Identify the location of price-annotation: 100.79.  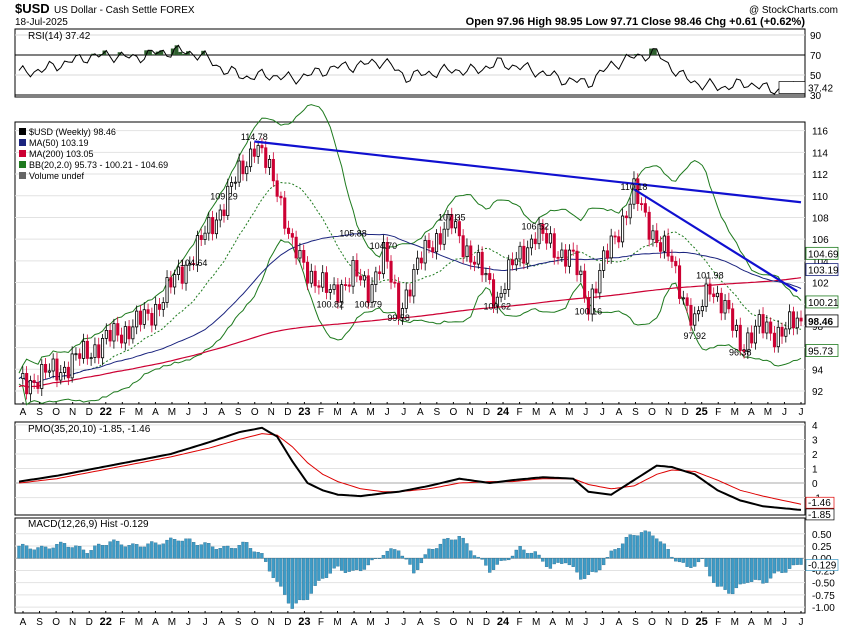
(368, 305).